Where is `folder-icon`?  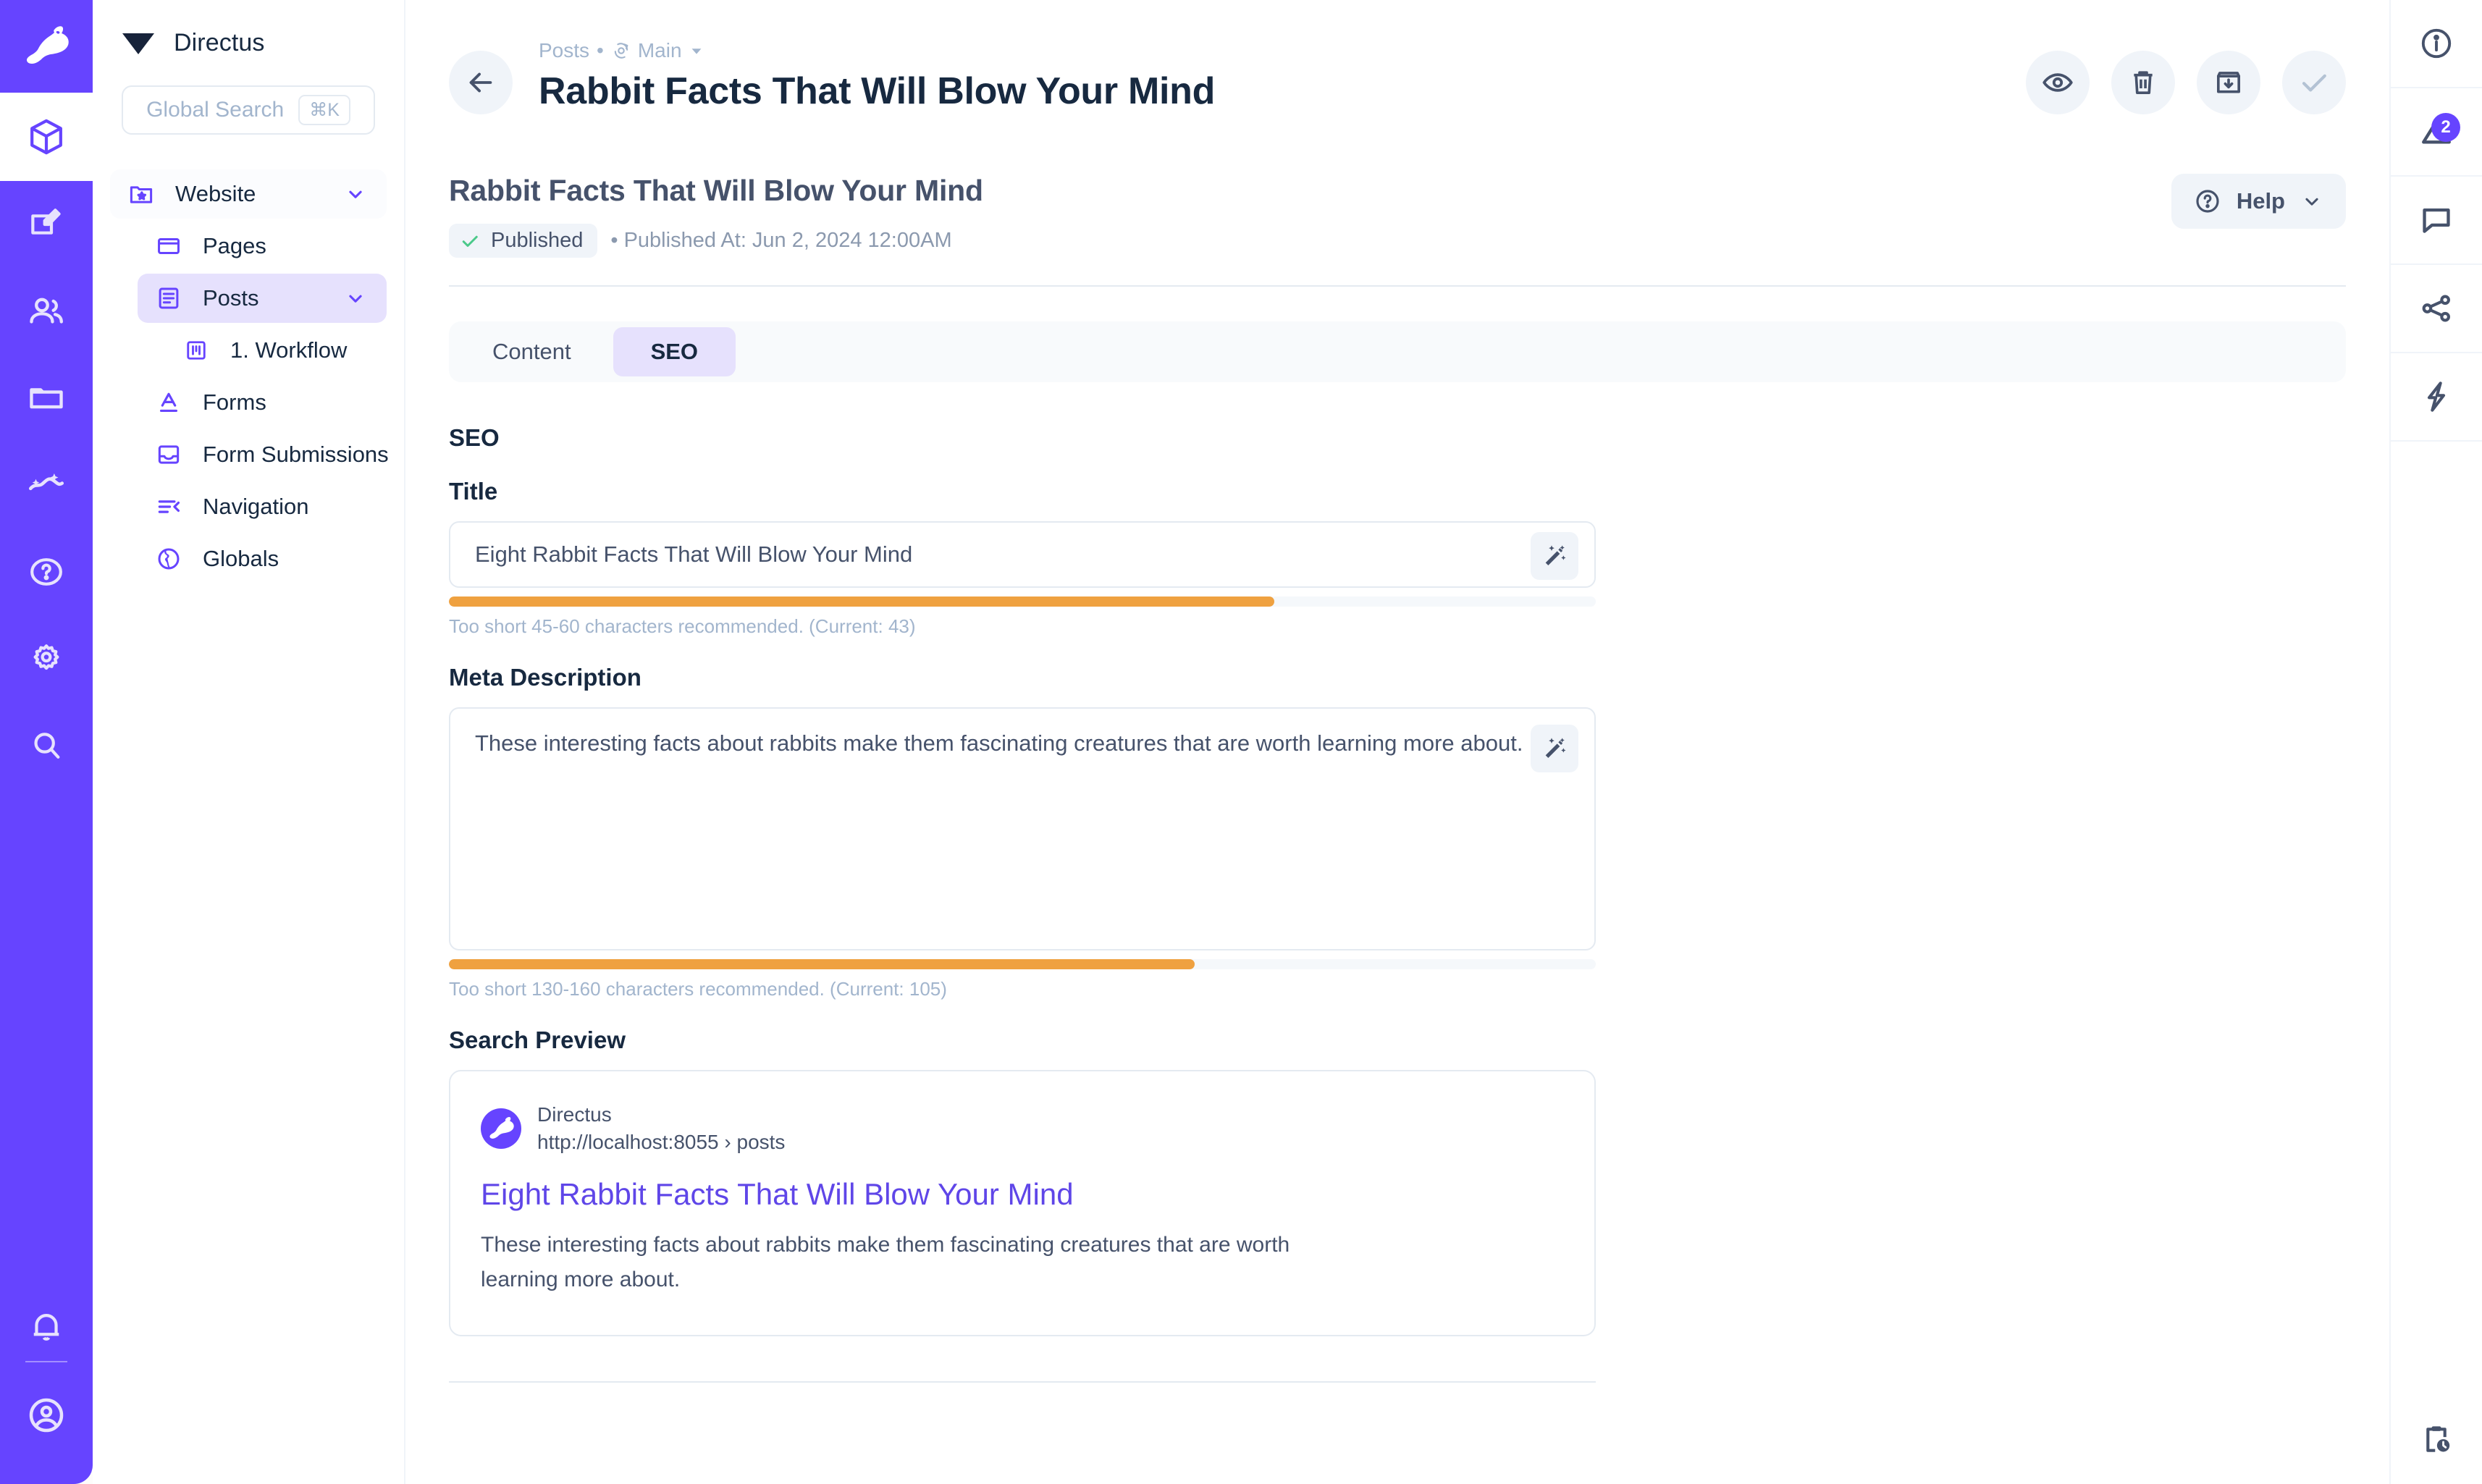 folder-icon is located at coordinates (46, 398).